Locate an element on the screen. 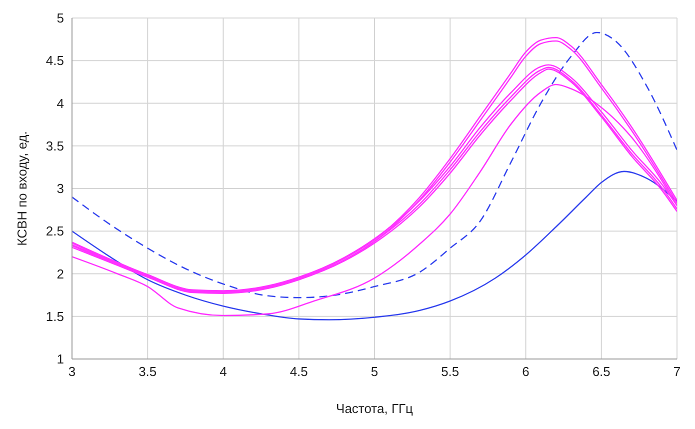  y-tick-label: 3.5 is located at coordinates (55, 146).